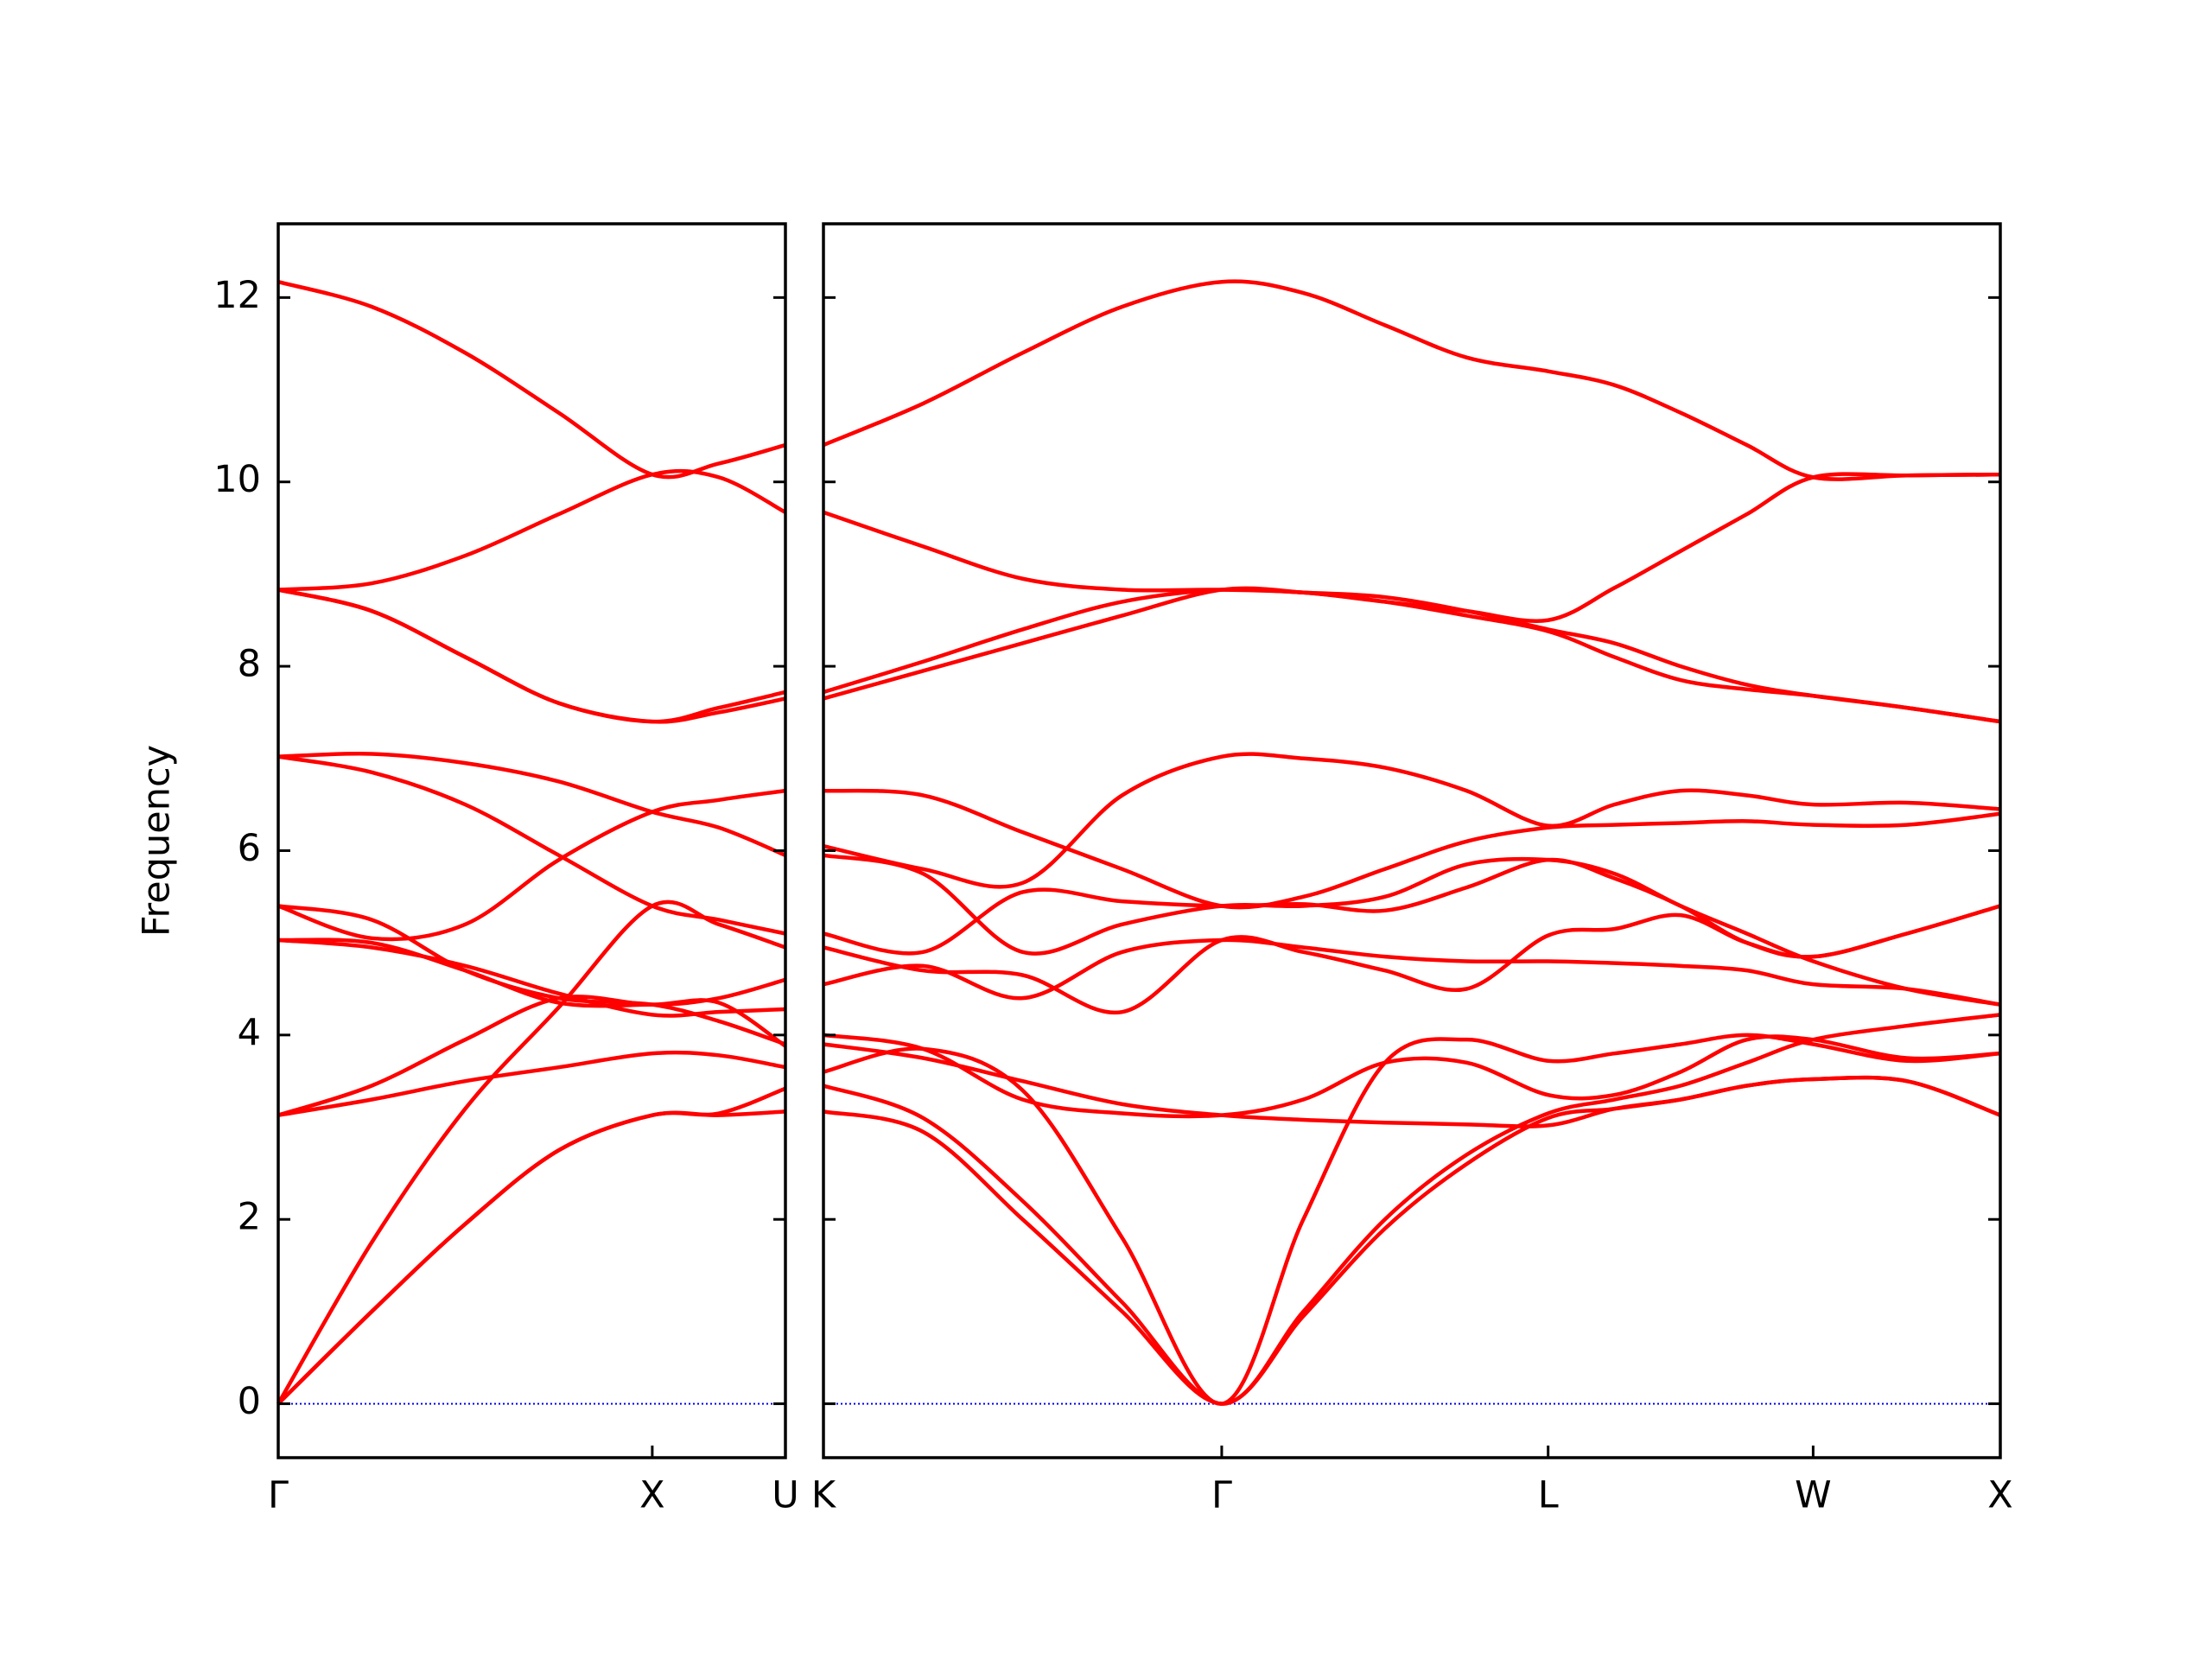  What do you see at coordinates (785, 1495) in the screenshot?
I see `x-tick-label: U` at bounding box center [785, 1495].